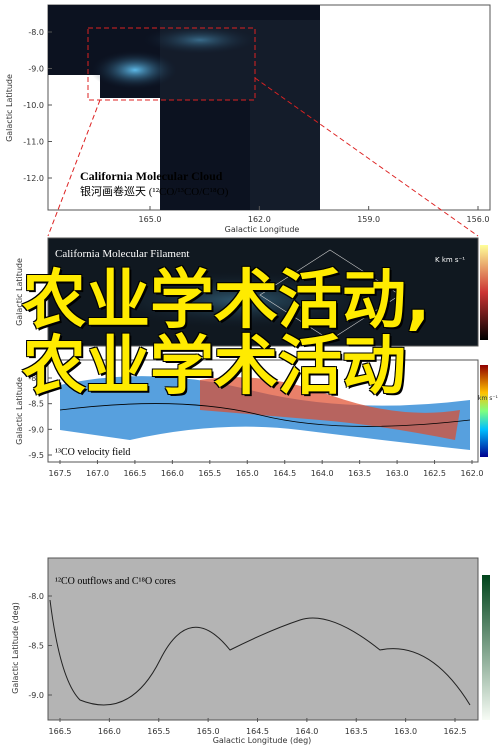  What do you see at coordinates (92, 452) in the screenshot?
I see `panel-title: ¹³CO velocity field` at bounding box center [92, 452].